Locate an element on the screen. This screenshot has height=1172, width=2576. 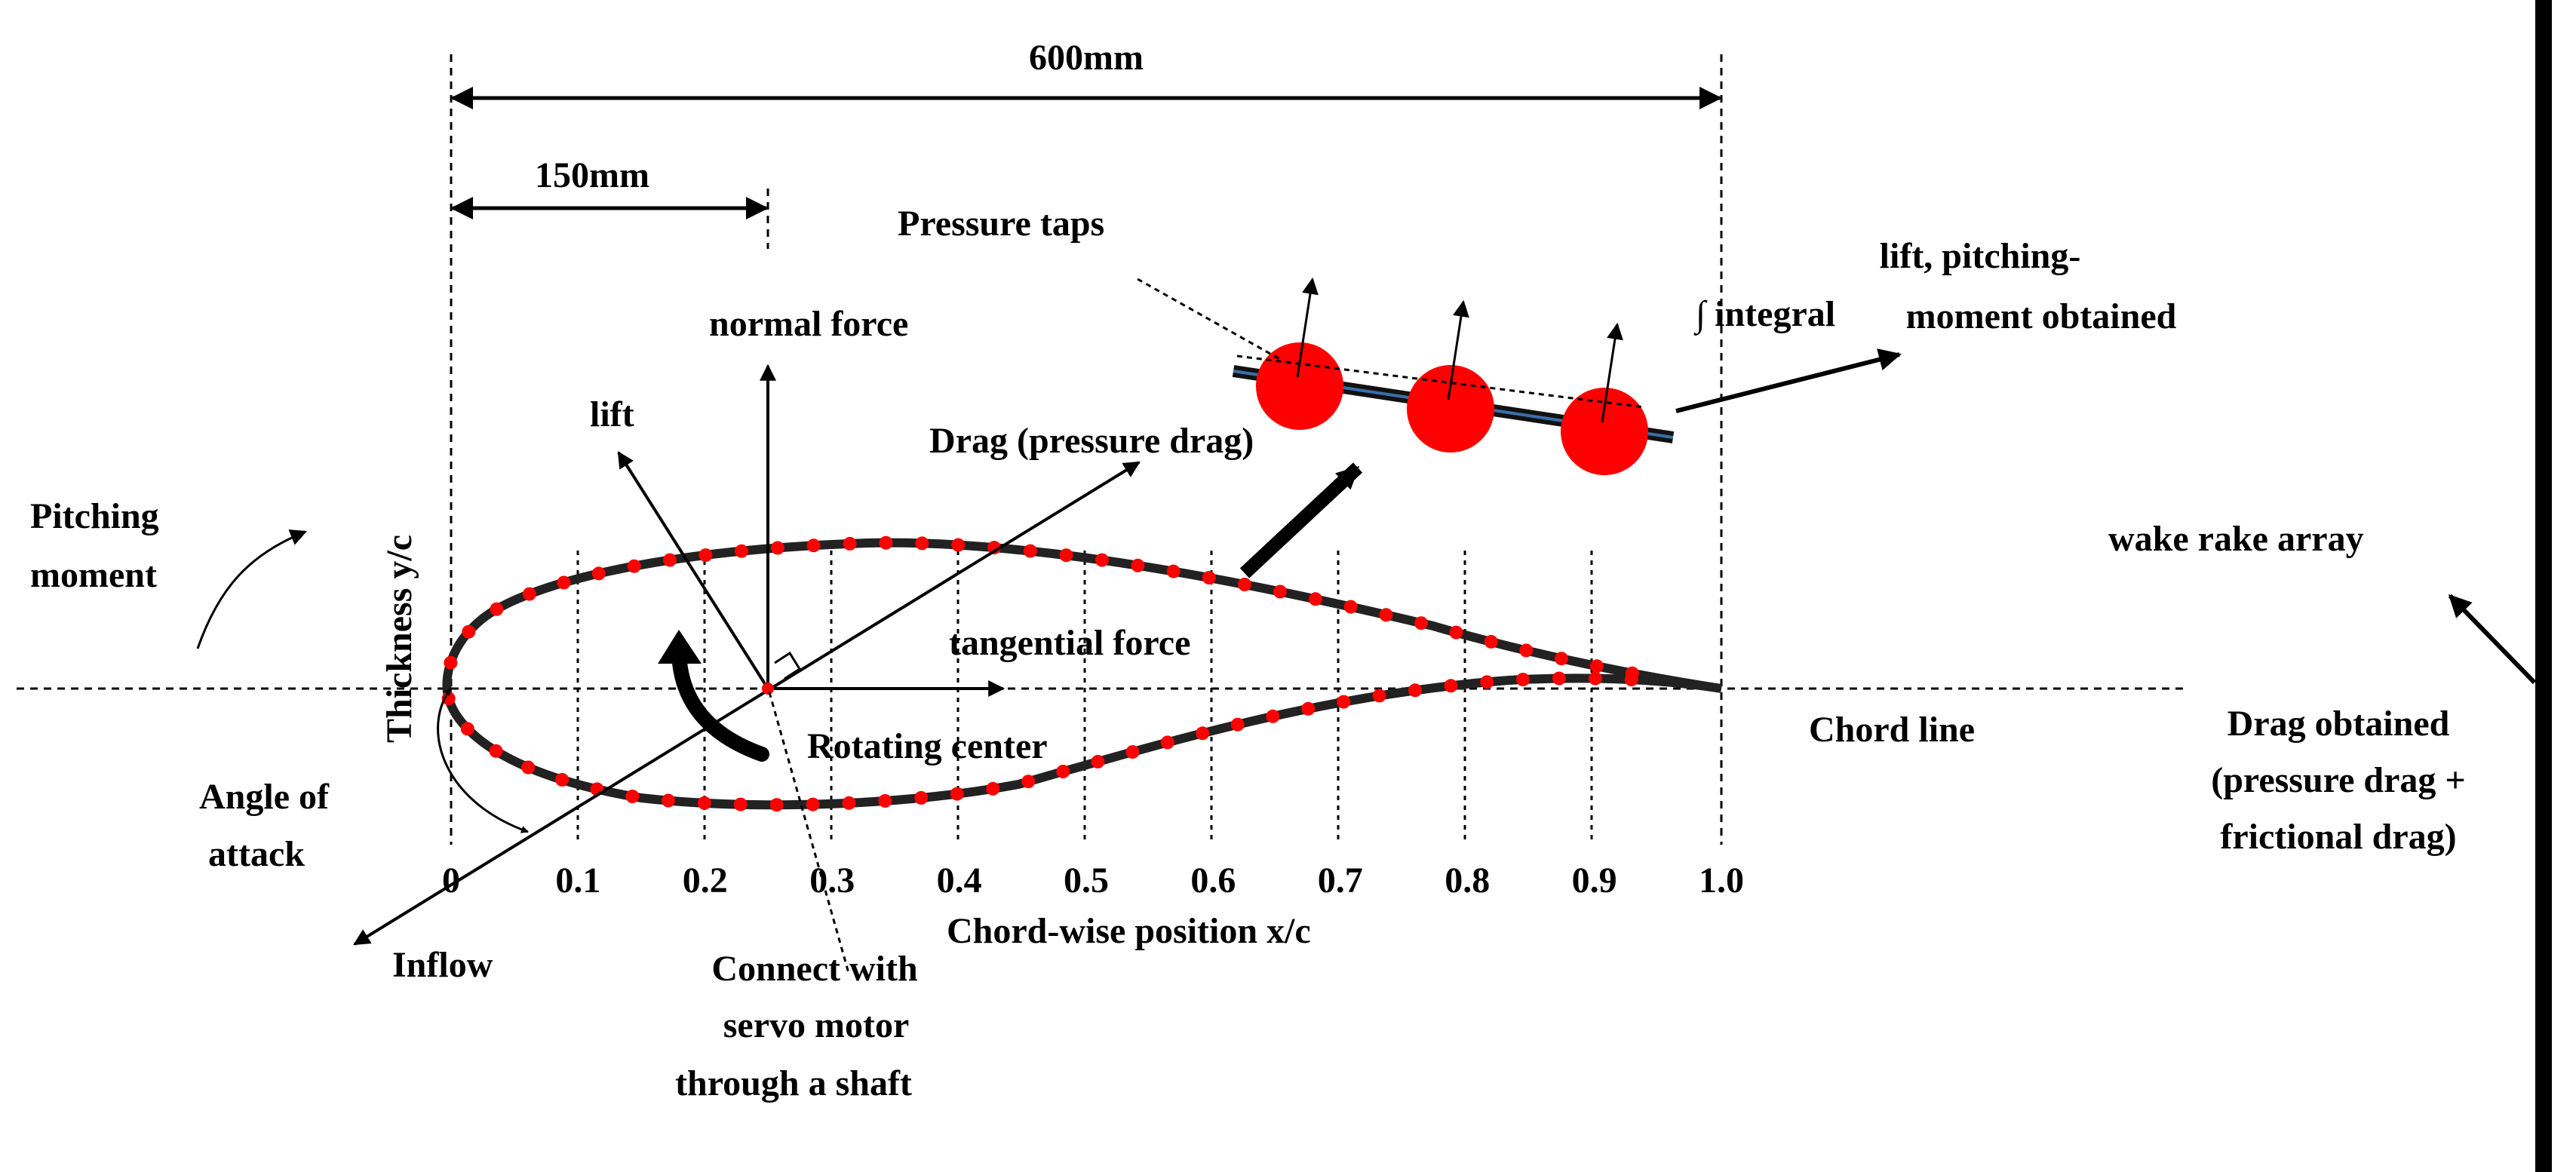
rotation-arrowhead is located at coordinates (680, 647).